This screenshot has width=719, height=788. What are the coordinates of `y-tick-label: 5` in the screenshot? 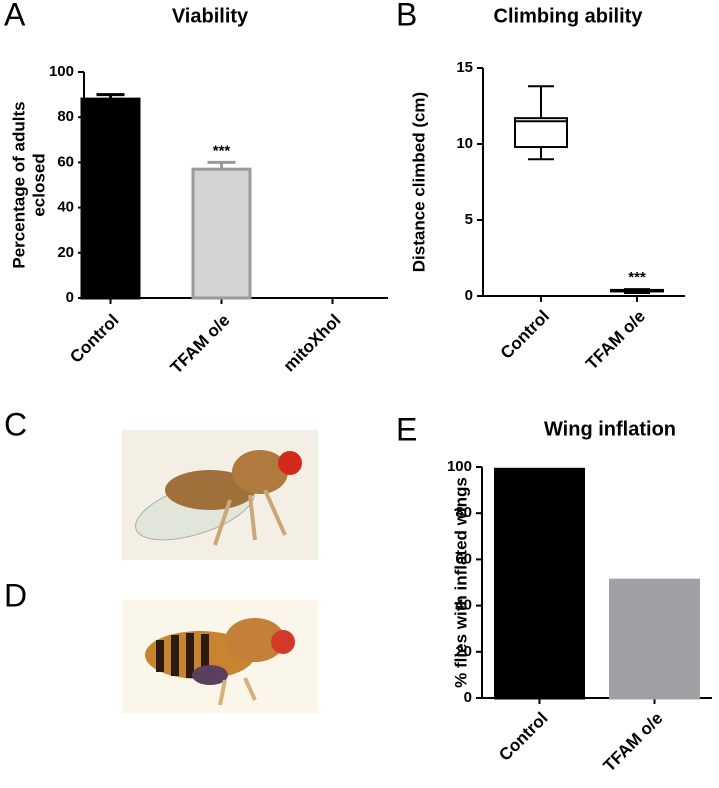 It's located at (469, 219).